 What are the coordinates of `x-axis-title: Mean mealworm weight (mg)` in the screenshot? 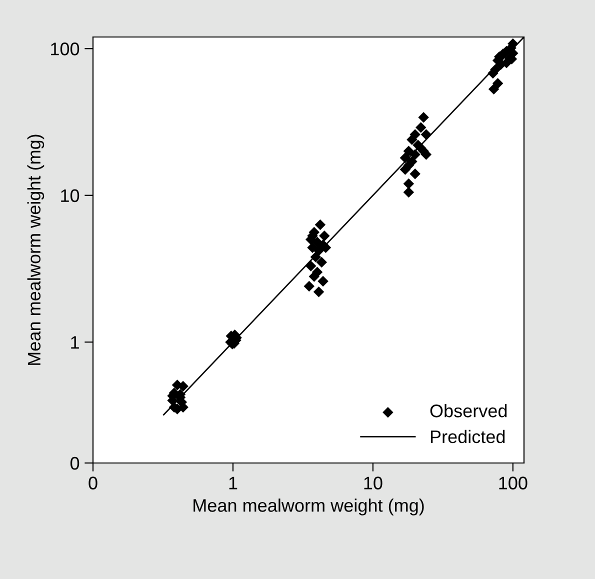 It's located at (309, 507).